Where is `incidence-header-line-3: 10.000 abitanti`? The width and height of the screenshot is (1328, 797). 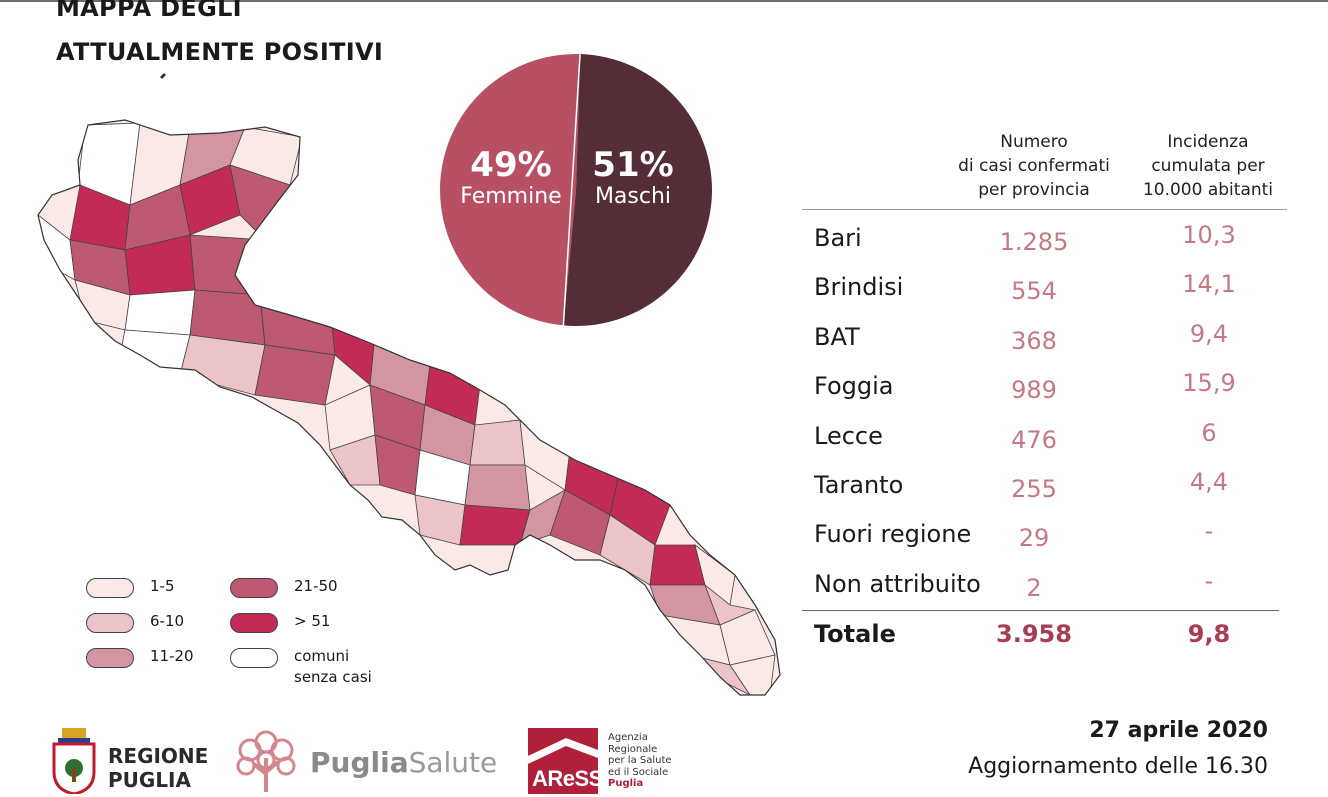
incidence-header-line-3: 10.000 abitanti is located at coordinates (1208, 190).